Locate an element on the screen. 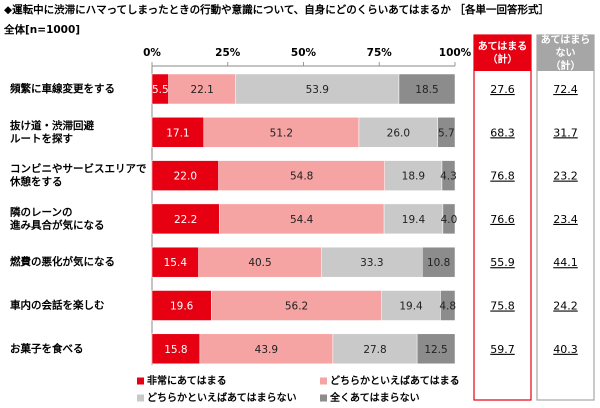 Image resolution: width=600 pixels, height=408 pixels. data-label: 12.5 is located at coordinates (435, 350).